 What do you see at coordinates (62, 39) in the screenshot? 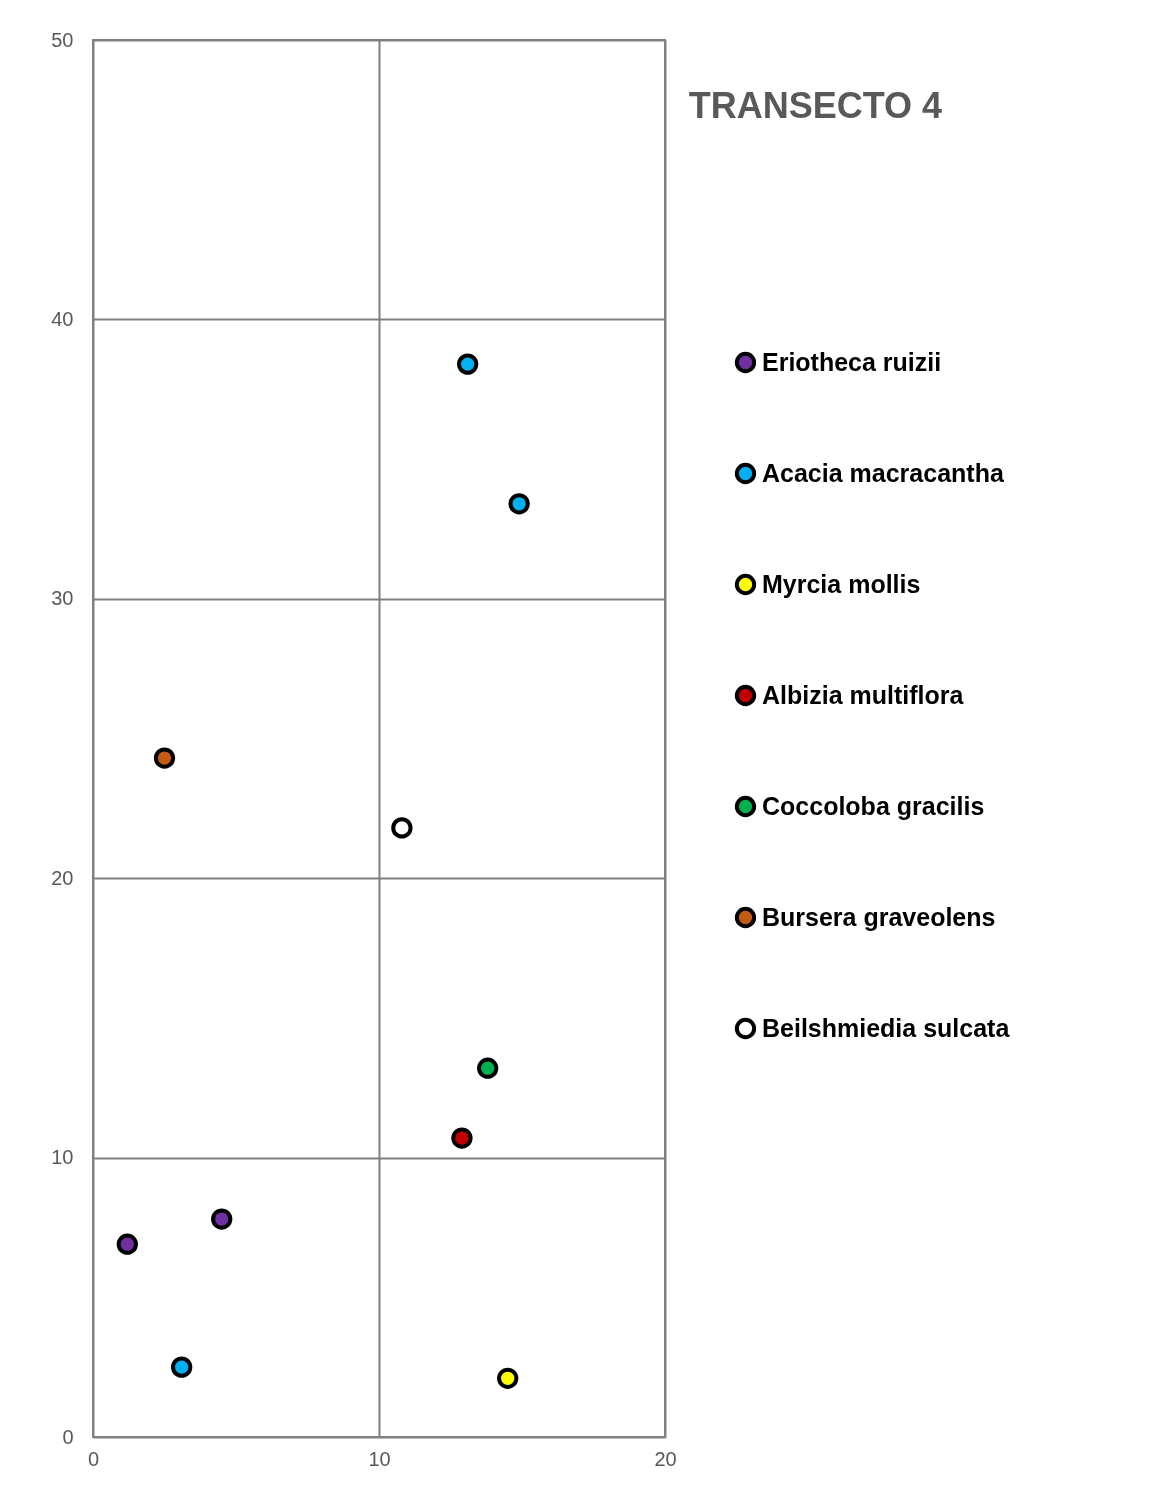
I see `y-tick-label: 50` at bounding box center [62, 39].